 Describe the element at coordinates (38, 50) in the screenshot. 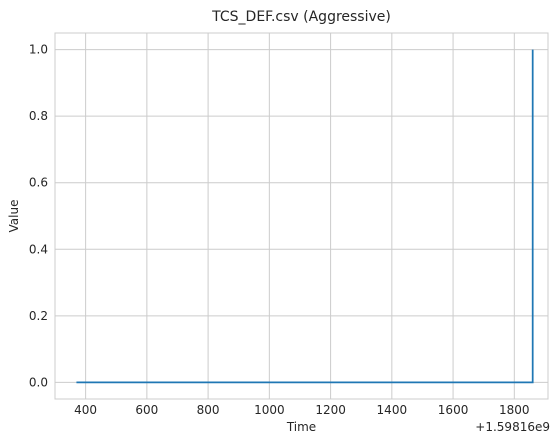

I see `y-tick-label: 1.0` at that location.